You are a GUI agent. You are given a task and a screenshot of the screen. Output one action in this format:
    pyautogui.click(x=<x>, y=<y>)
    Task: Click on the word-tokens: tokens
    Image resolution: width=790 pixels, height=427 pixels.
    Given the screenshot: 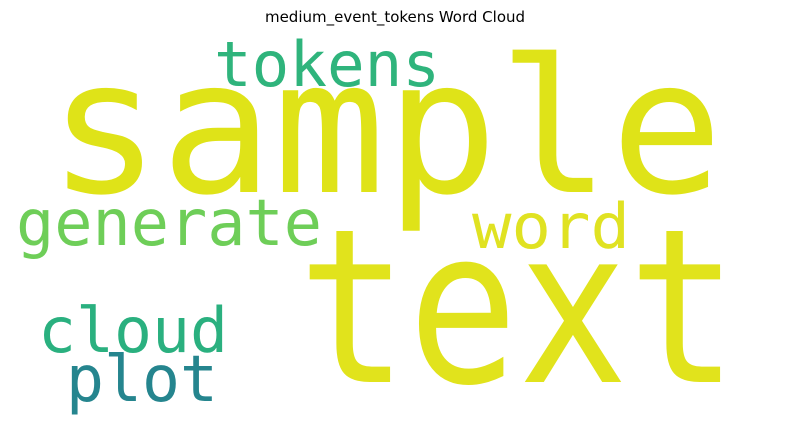 What is the action you would take?
    pyautogui.click(x=327, y=64)
    